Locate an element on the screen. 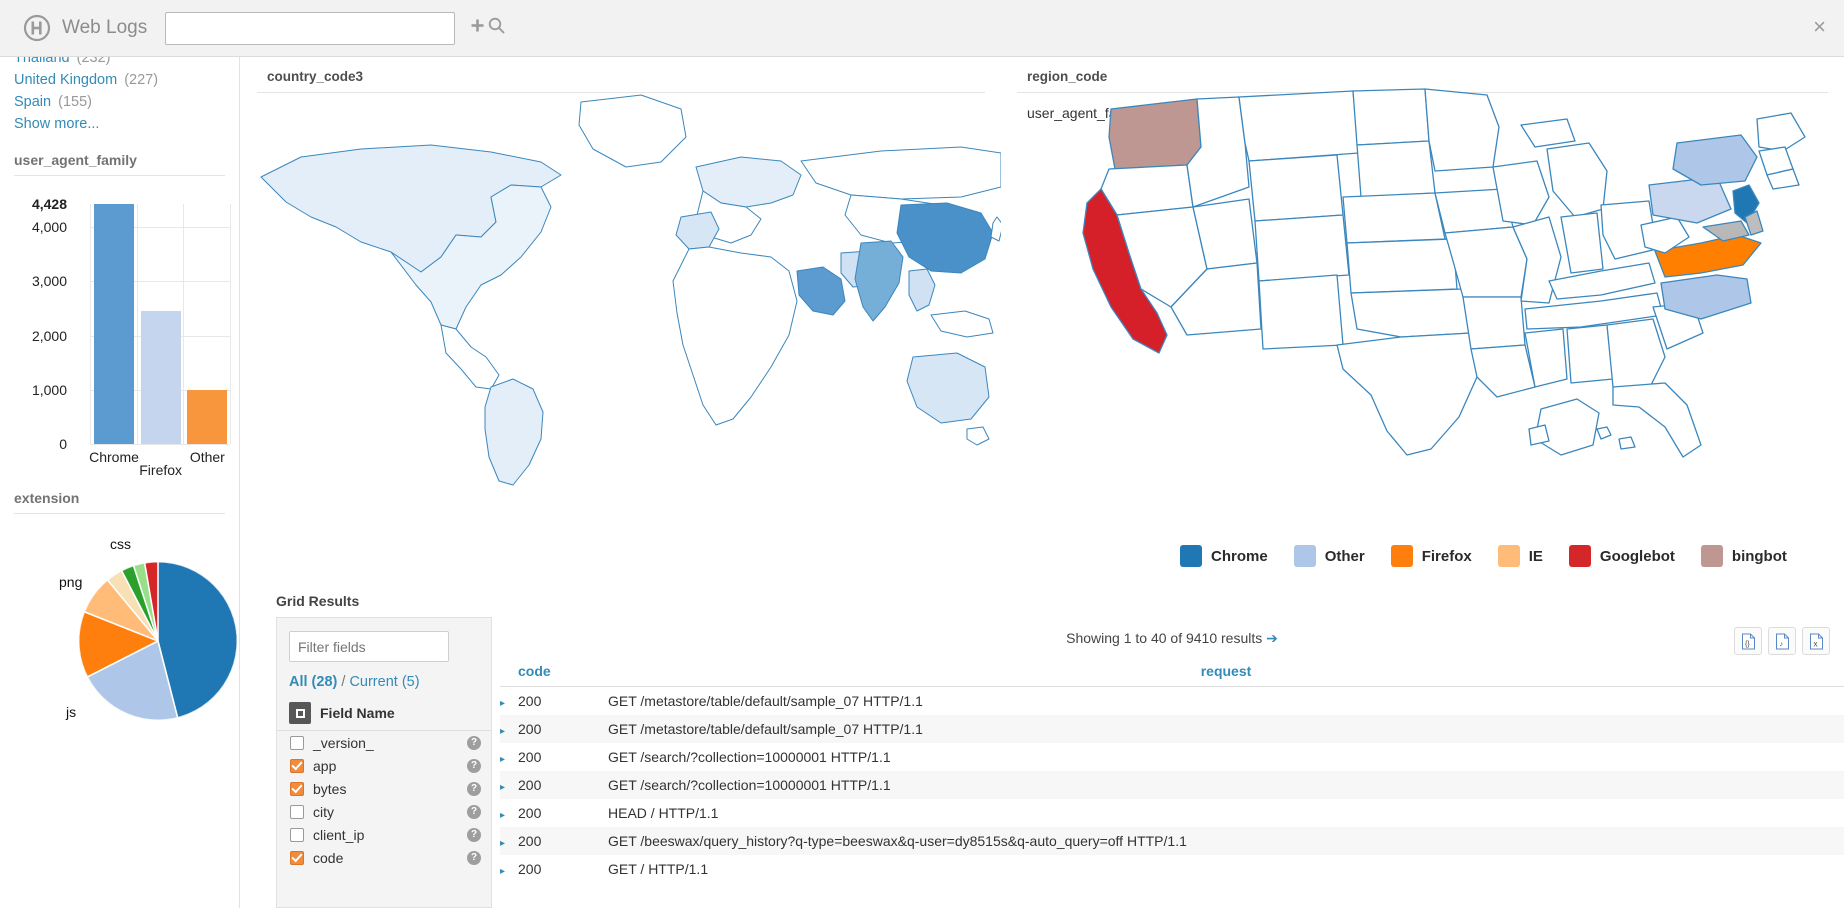  th-expand is located at coordinates (509, 673).